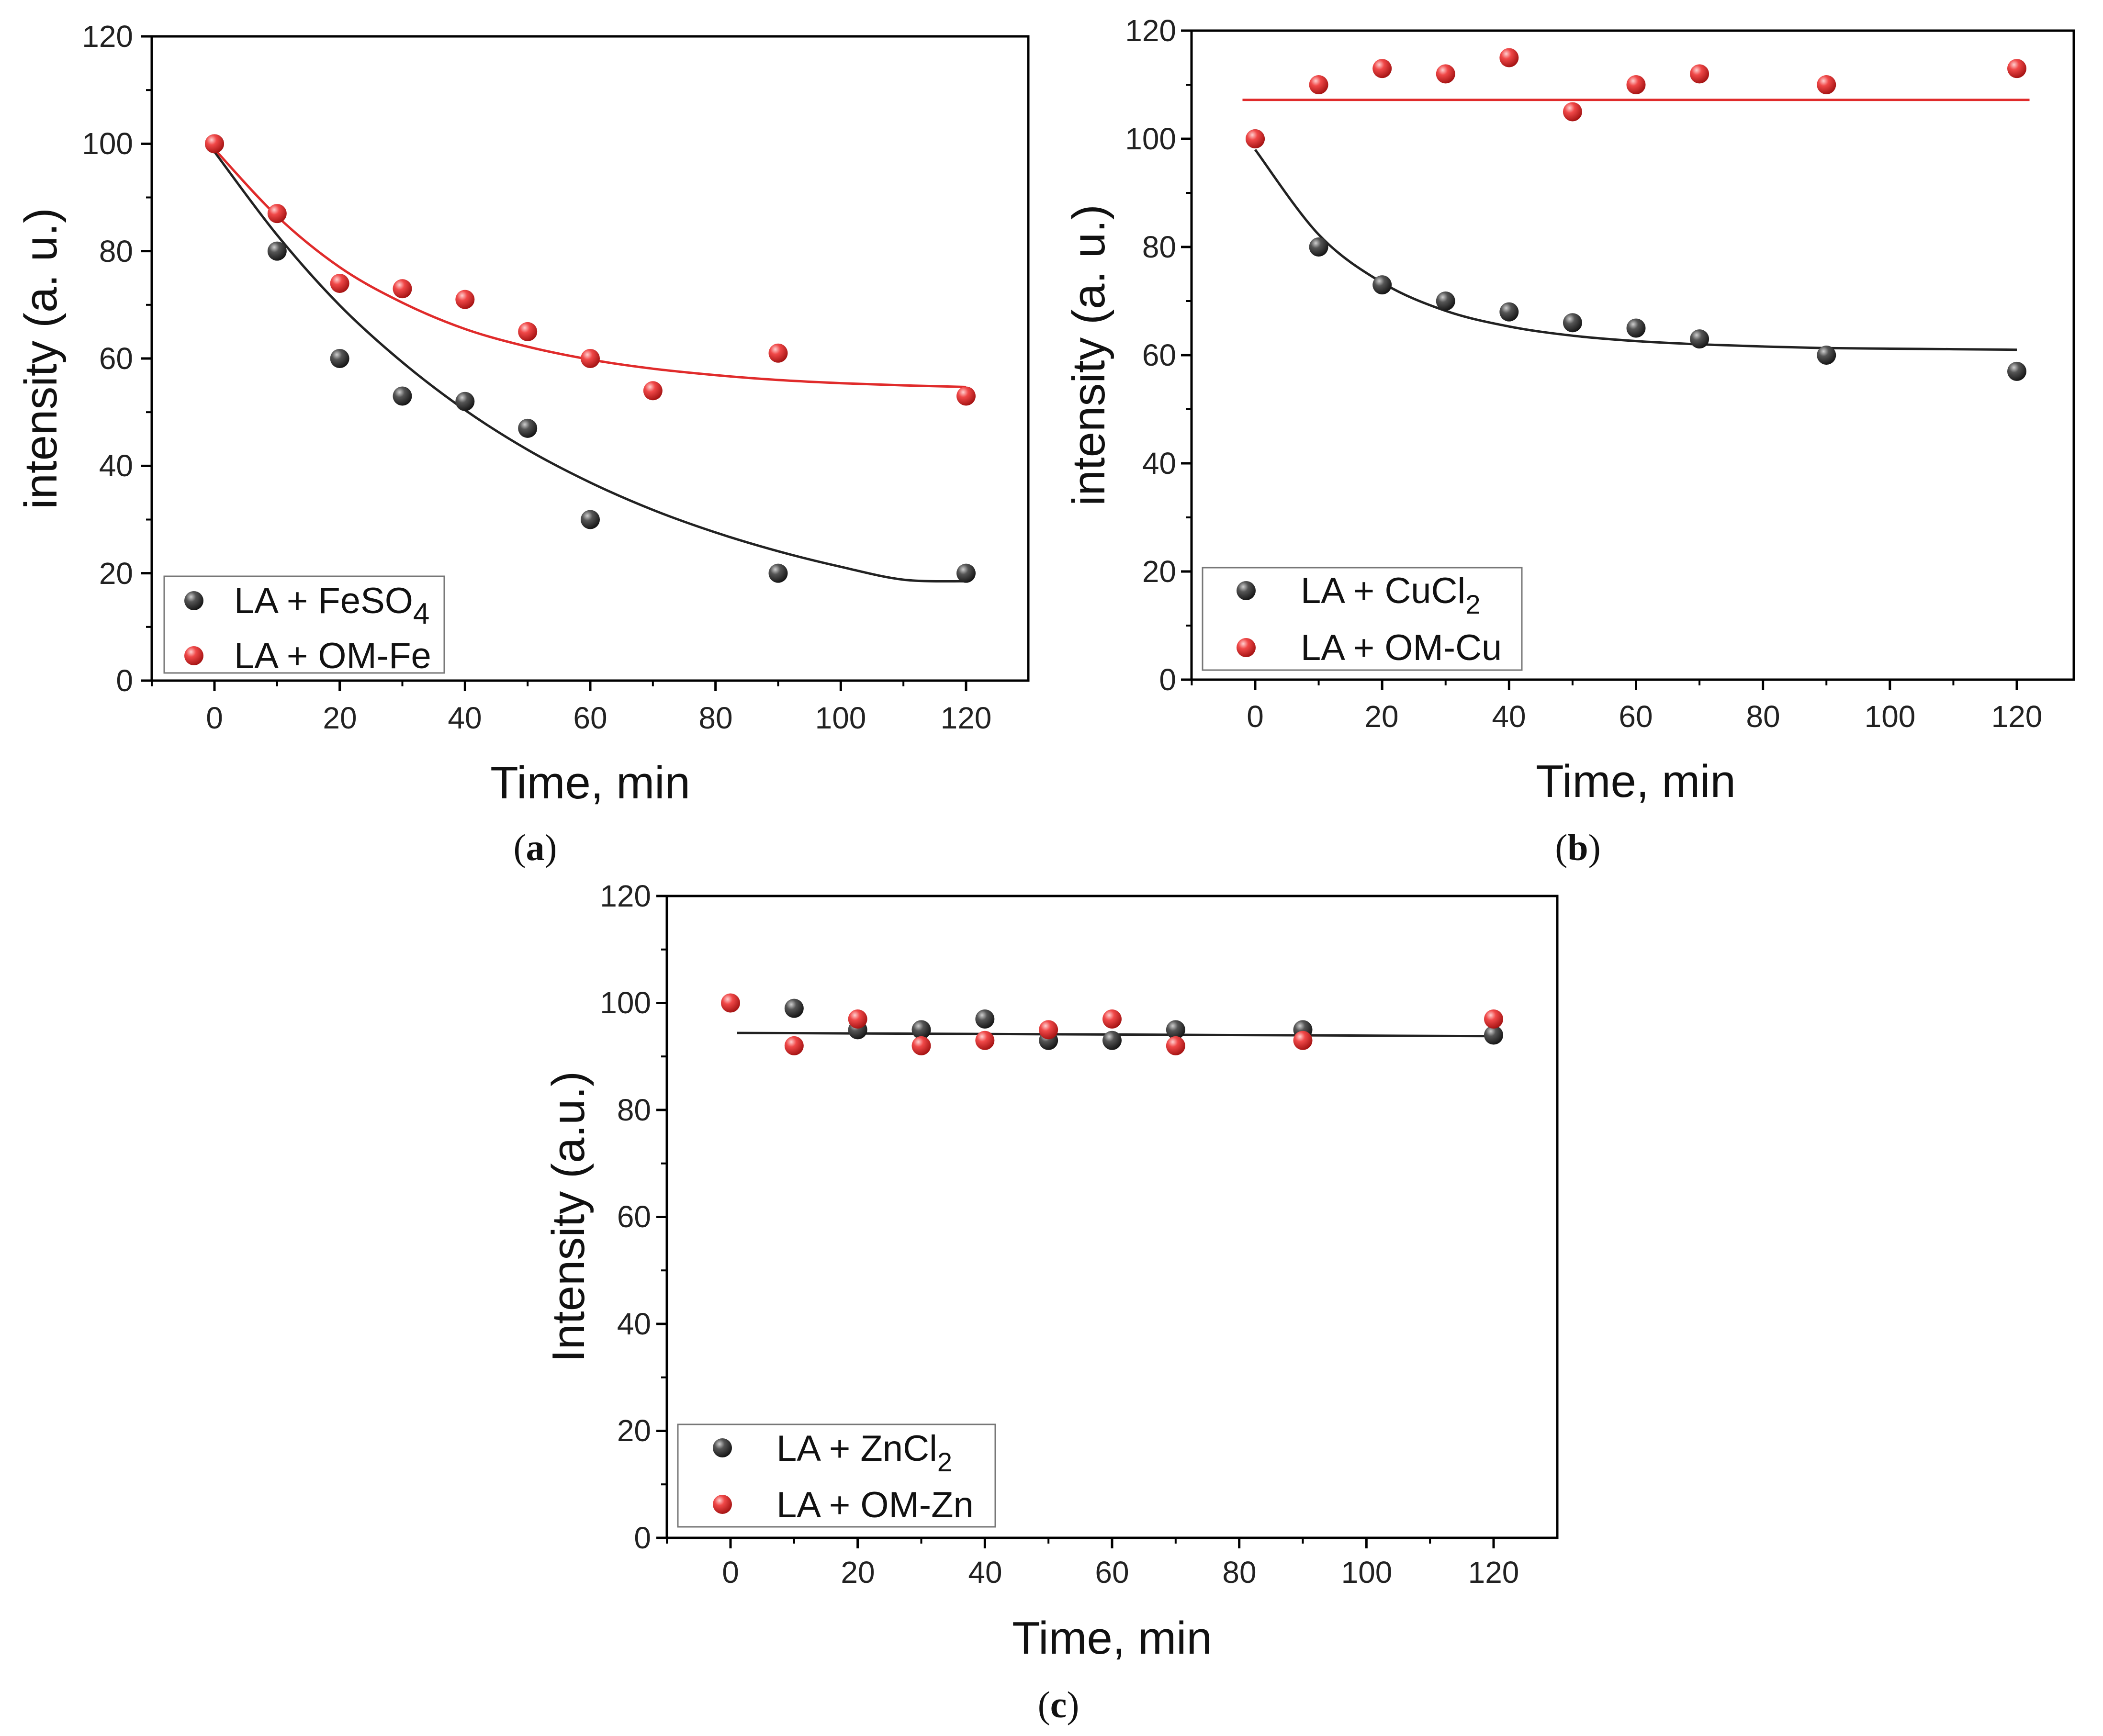 The height and width of the screenshot is (1736, 2103). What do you see at coordinates (323, 601) in the screenshot?
I see `legend-label-main: LA + FeSO` at bounding box center [323, 601].